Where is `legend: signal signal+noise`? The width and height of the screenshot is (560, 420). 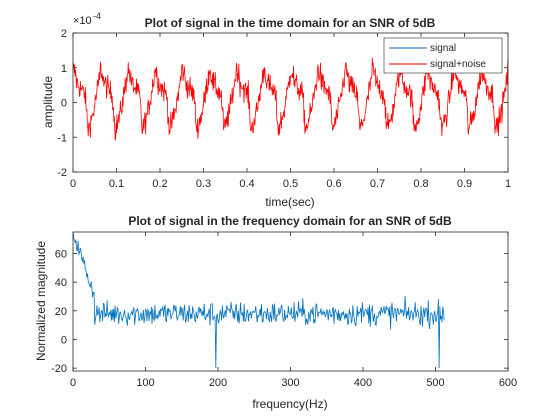
legend: signal signal+noise is located at coordinates (443, 55).